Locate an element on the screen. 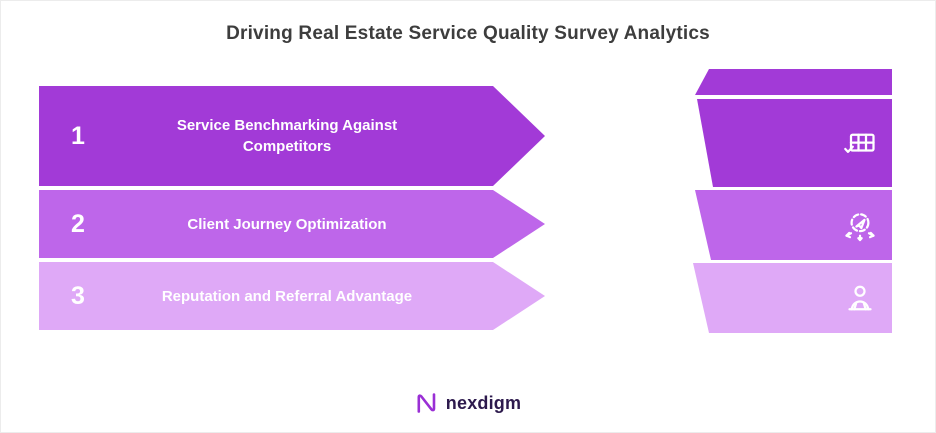 The height and width of the screenshot is (433, 936). step-label: Reputation and Referral Advantage is located at coordinates (331, 296).